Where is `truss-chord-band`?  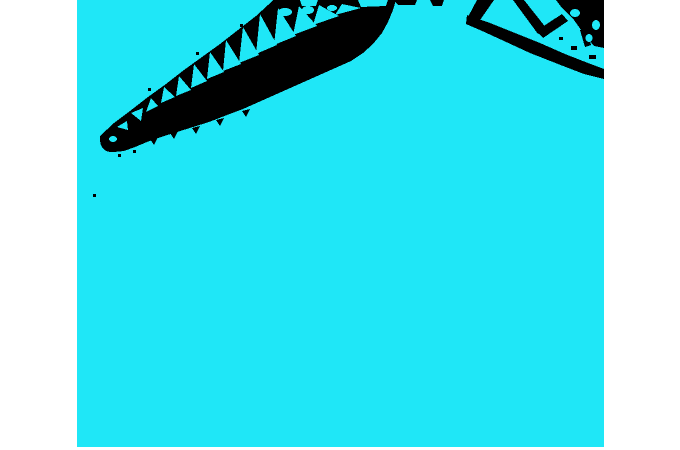 truss-chord-band is located at coordinates (535, 47).